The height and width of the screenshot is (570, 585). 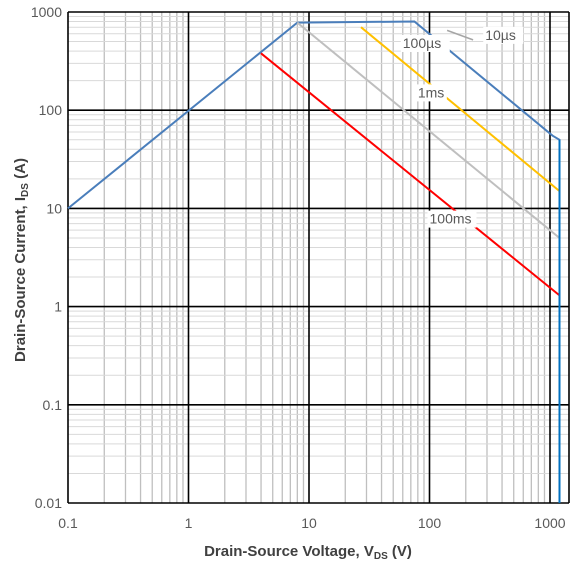 I want to click on y-axis-title-sub: DS, so click(x=25, y=190).